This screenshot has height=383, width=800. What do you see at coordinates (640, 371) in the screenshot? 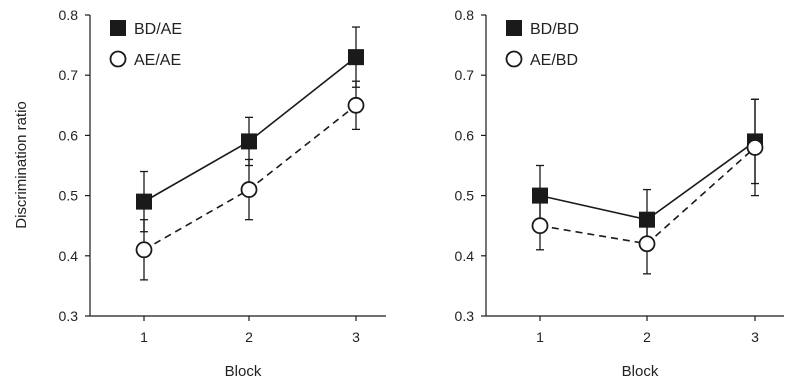
I see `x-axis-title-right: Block` at bounding box center [640, 371].